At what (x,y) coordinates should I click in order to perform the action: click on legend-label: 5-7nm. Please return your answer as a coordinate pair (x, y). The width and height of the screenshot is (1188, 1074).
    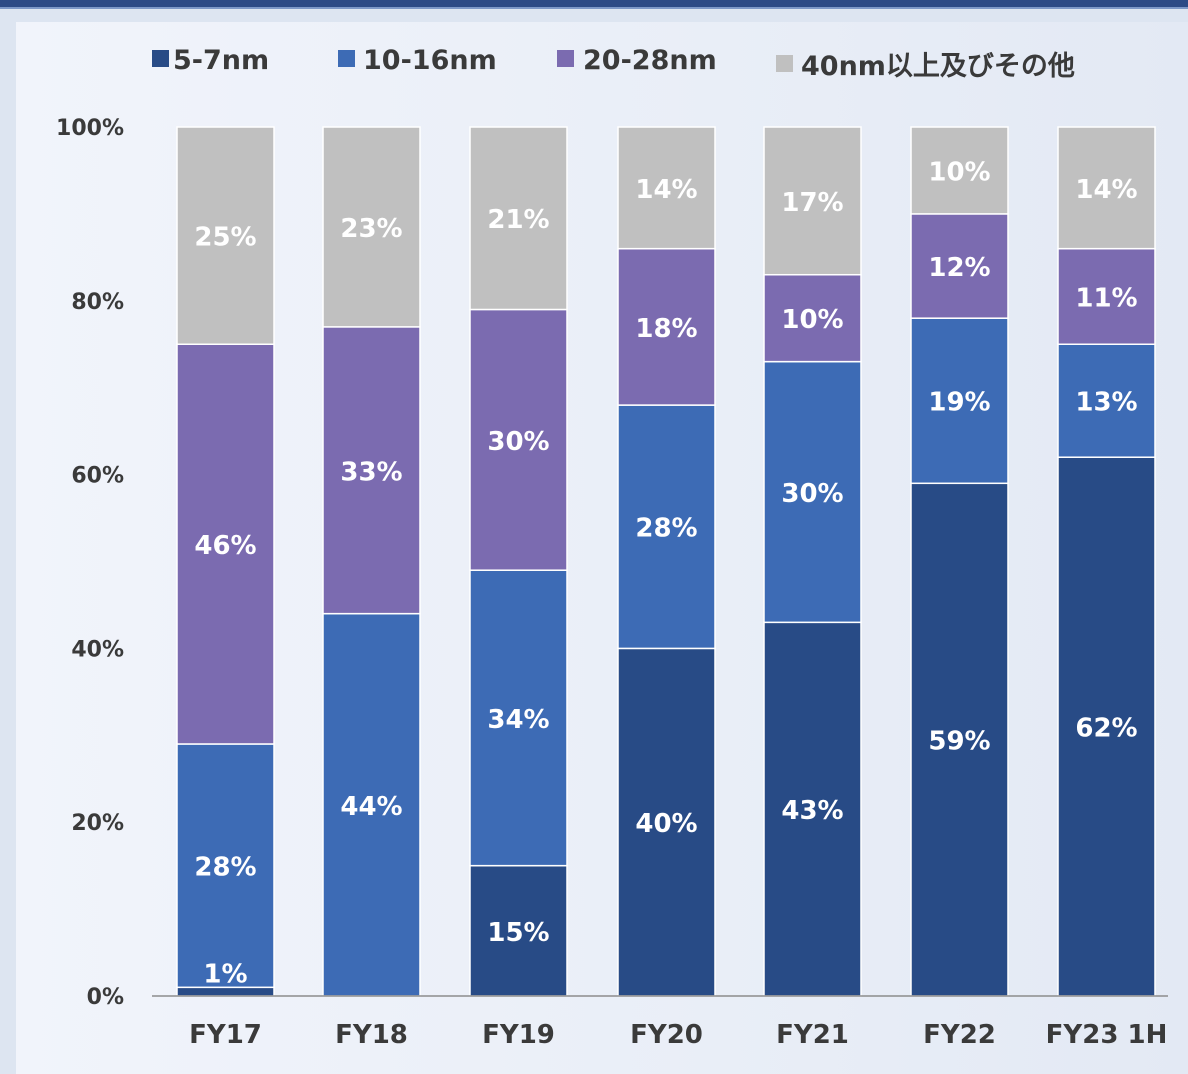
    Looking at the image, I should click on (221, 60).